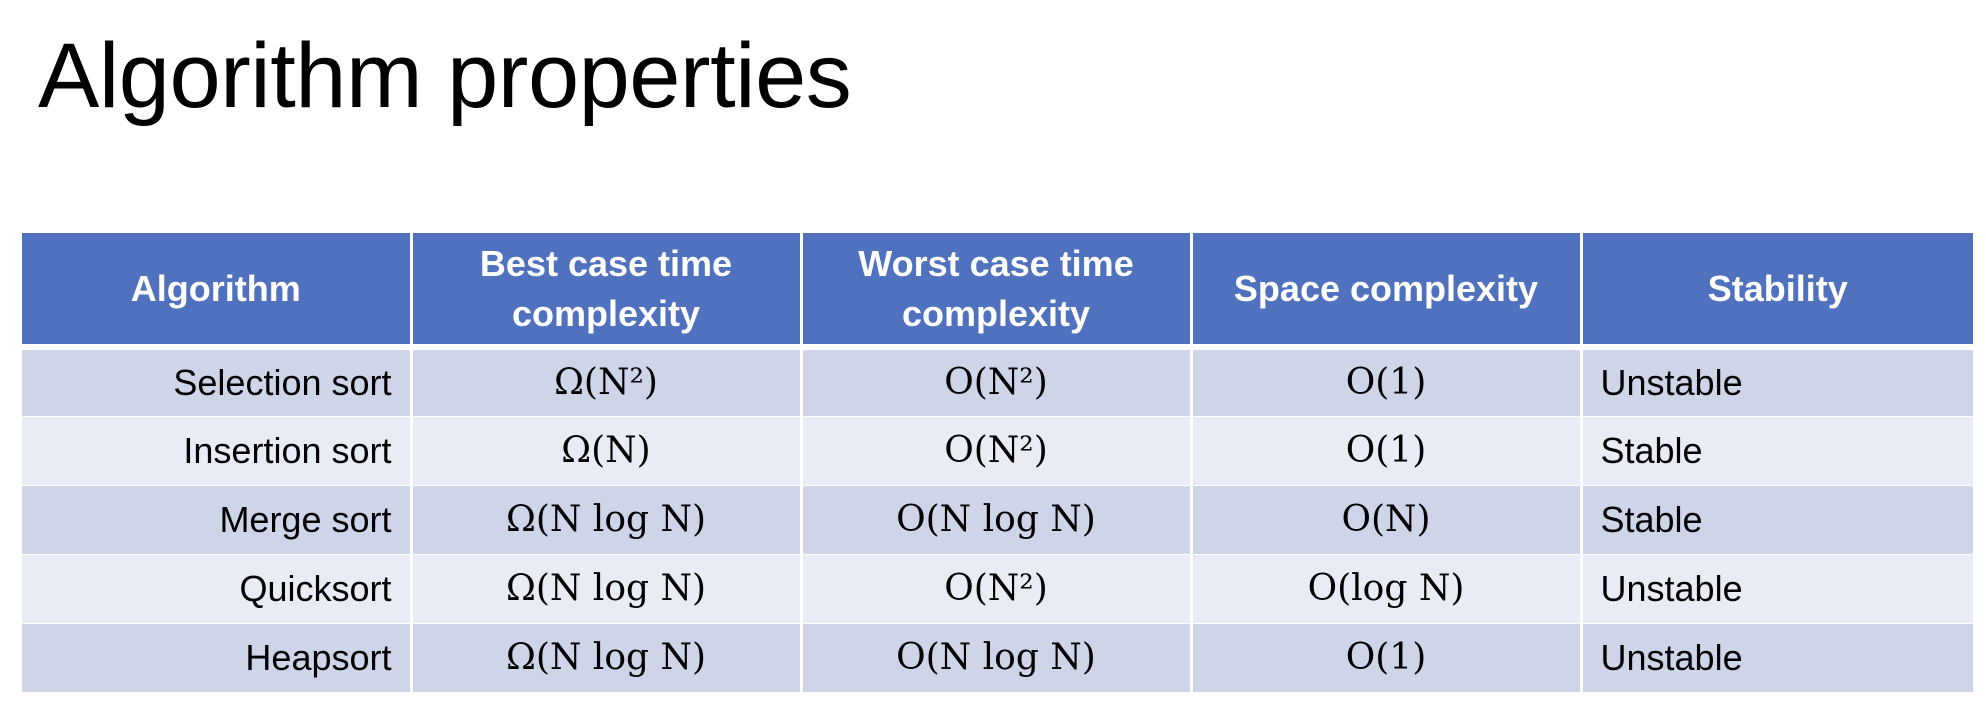  I want to click on cell-best-case: Ω(N²), so click(606, 381).